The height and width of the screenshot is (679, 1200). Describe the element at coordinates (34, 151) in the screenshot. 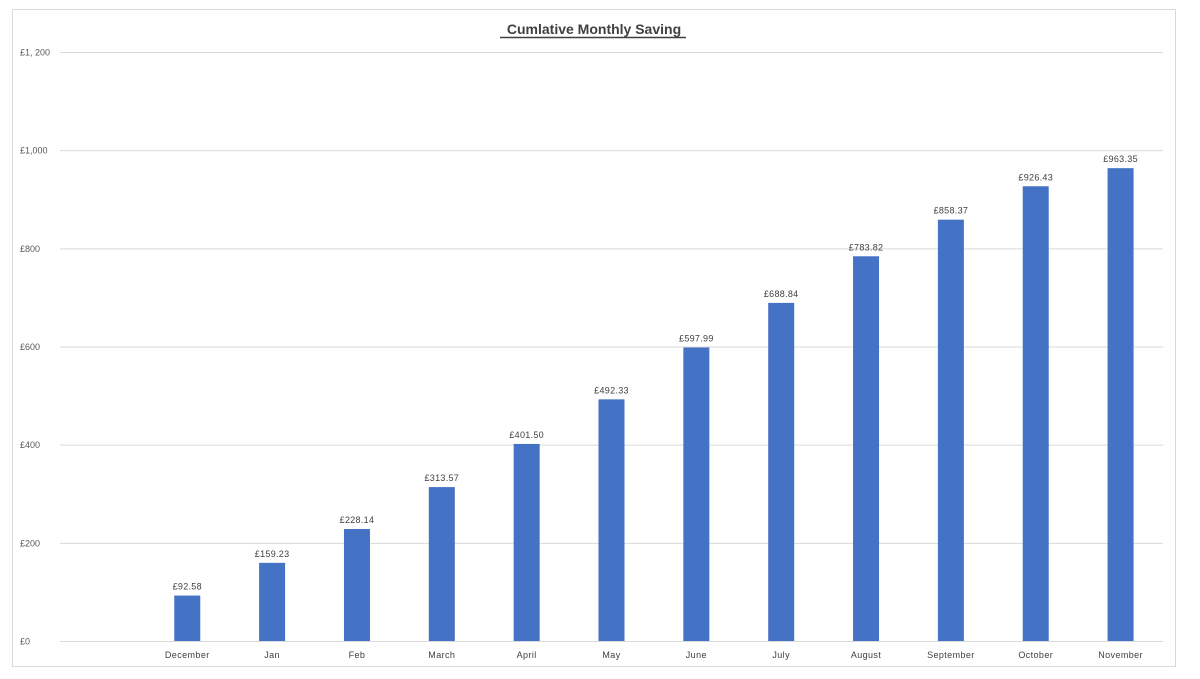

I see `y-tick-label: £1,000` at that location.